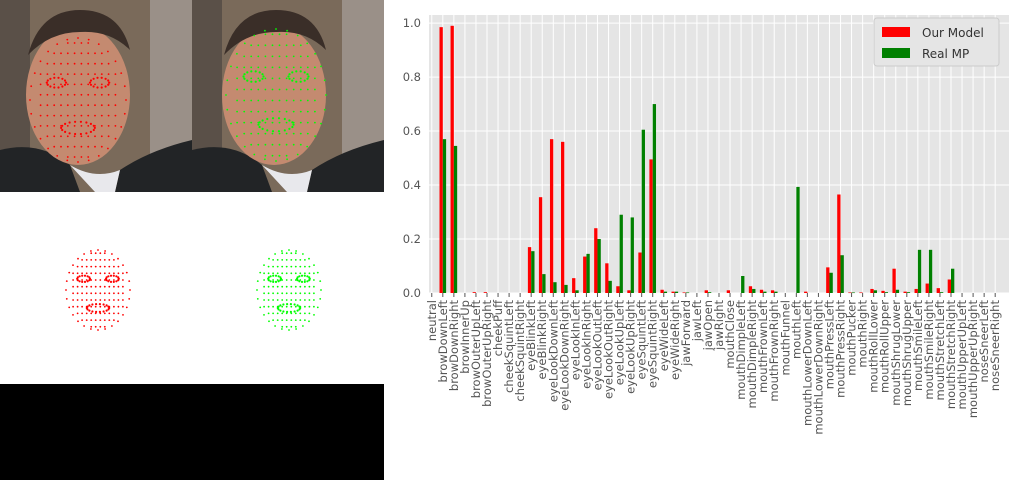 The width and height of the screenshot is (1024, 480). Describe the element at coordinates (529, 270) in the screenshot. I see `bar-our-model-eyeBlinkLeft` at that location.